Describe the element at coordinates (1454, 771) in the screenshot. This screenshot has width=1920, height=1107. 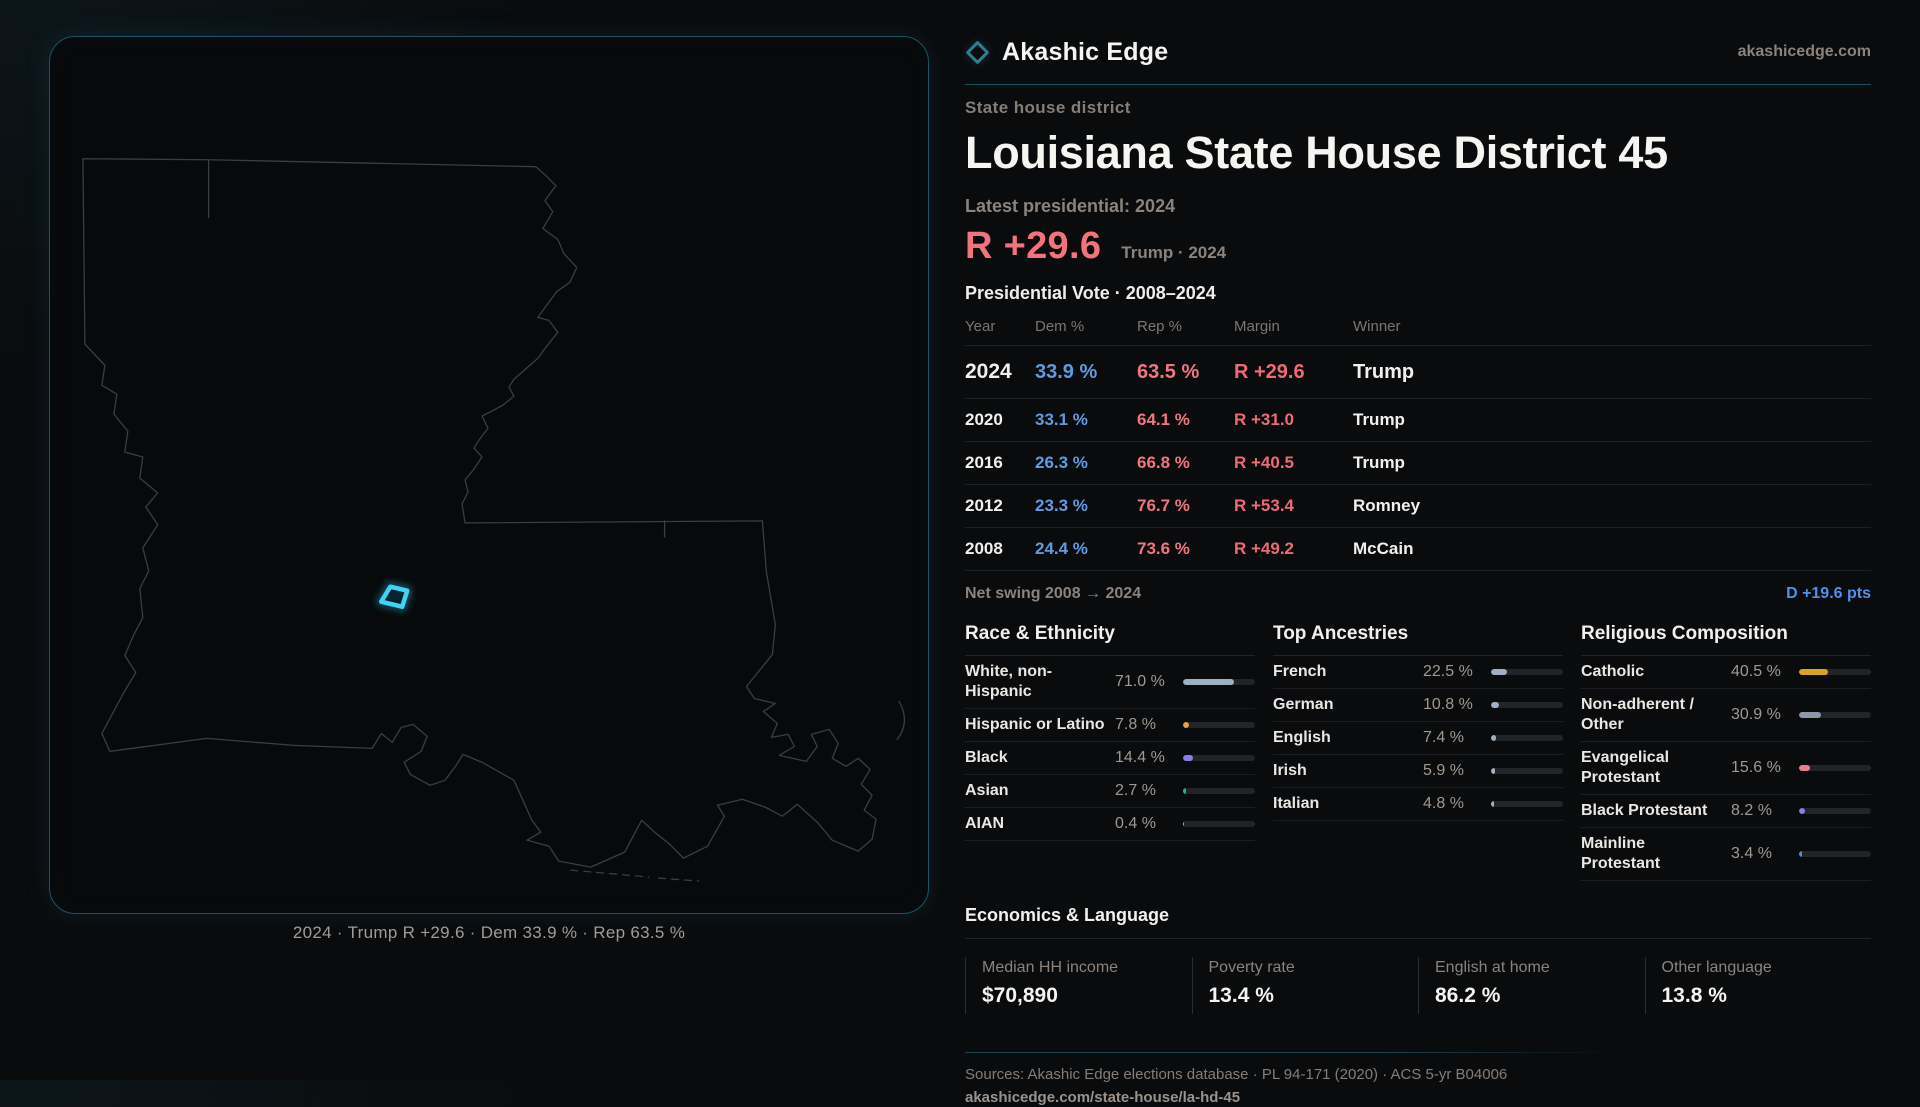
I see `demo-value: 5.9 %` at that location.